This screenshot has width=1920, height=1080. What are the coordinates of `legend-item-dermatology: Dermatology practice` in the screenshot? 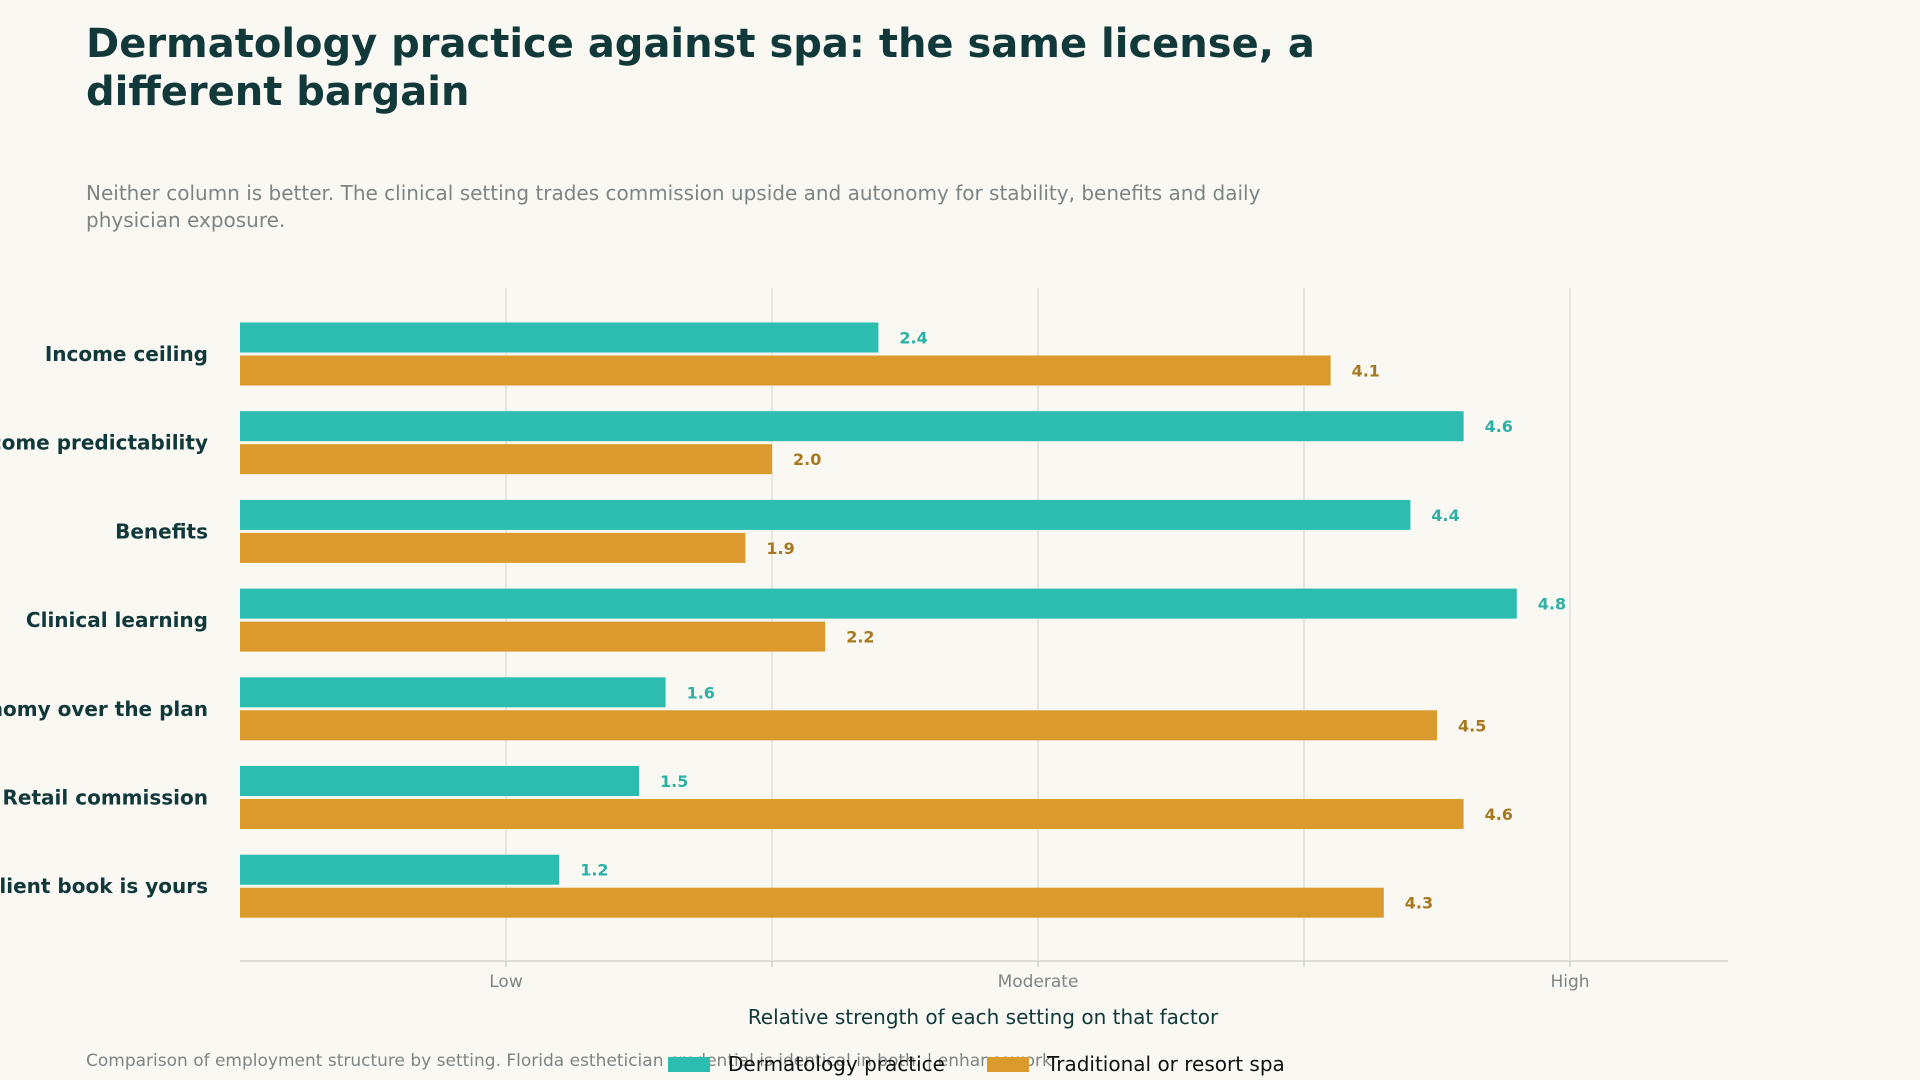 It's located at (806, 1064).